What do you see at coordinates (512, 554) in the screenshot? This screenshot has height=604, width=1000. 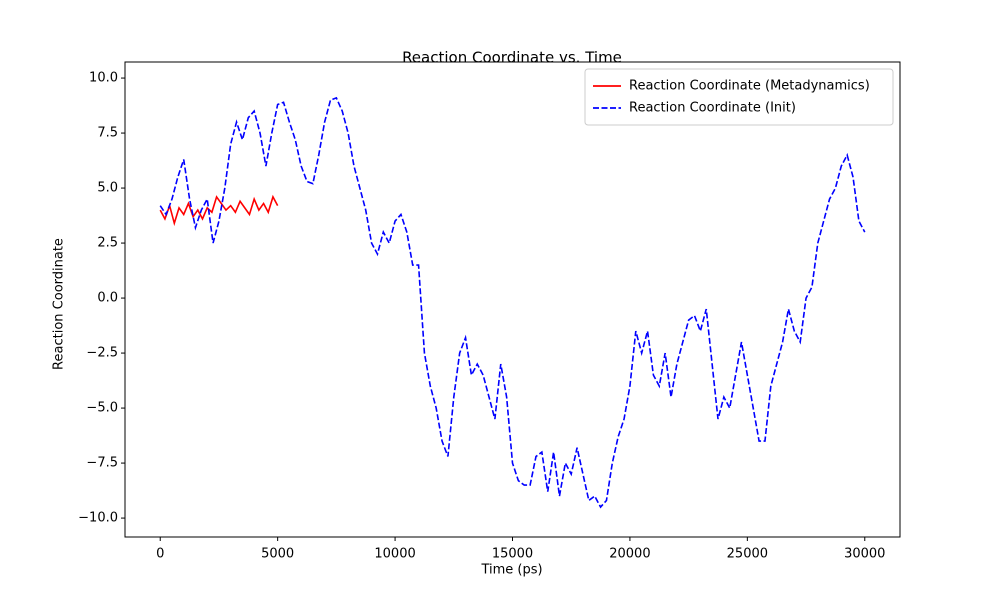 I see `x-tick-label: 15000` at bounding box center [512, 554].